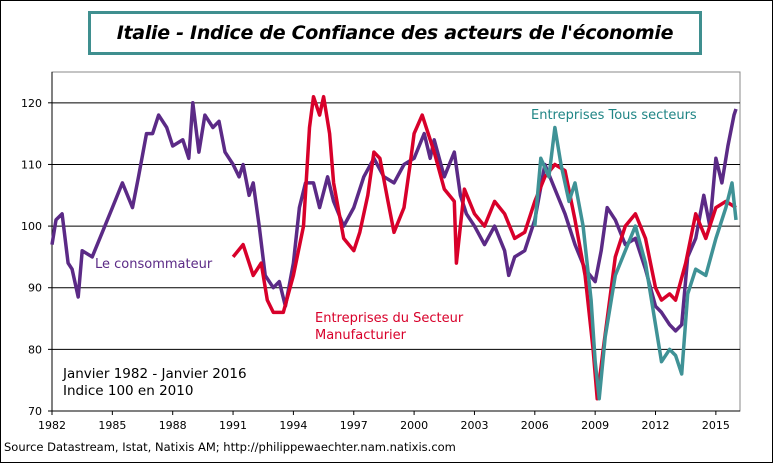  Describe the element at coordinates (389, 318) in the screenshot. I see `label-manufacturing-line1: Entreprises du Secteur` at that location.